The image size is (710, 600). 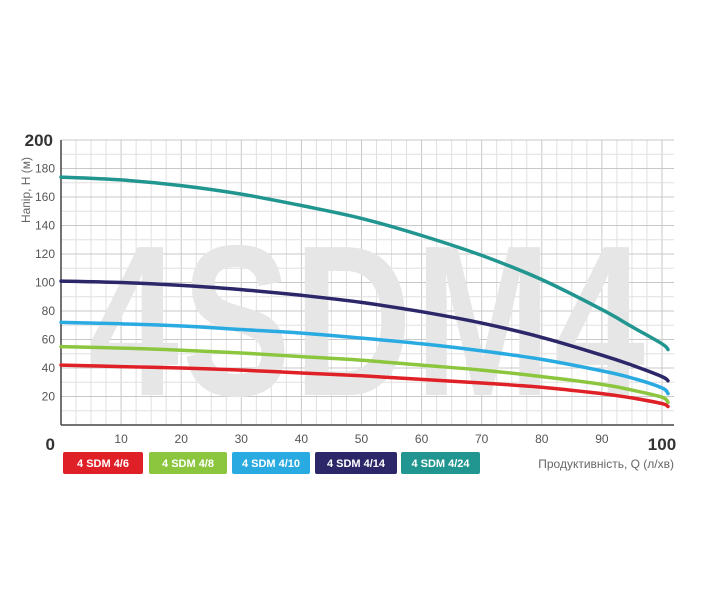 I want to click on y-tick-label: 80, so click(x=49, y=311).